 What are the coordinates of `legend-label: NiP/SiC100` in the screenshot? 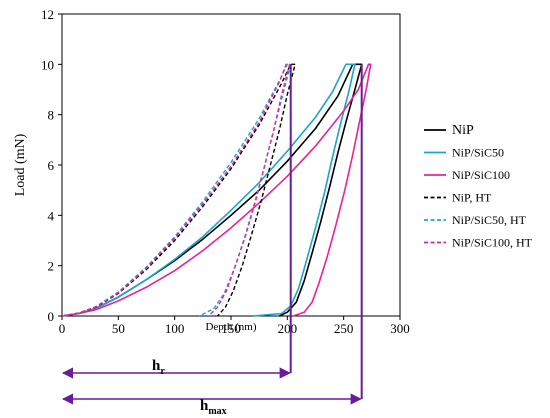 It's located at (481, 175).